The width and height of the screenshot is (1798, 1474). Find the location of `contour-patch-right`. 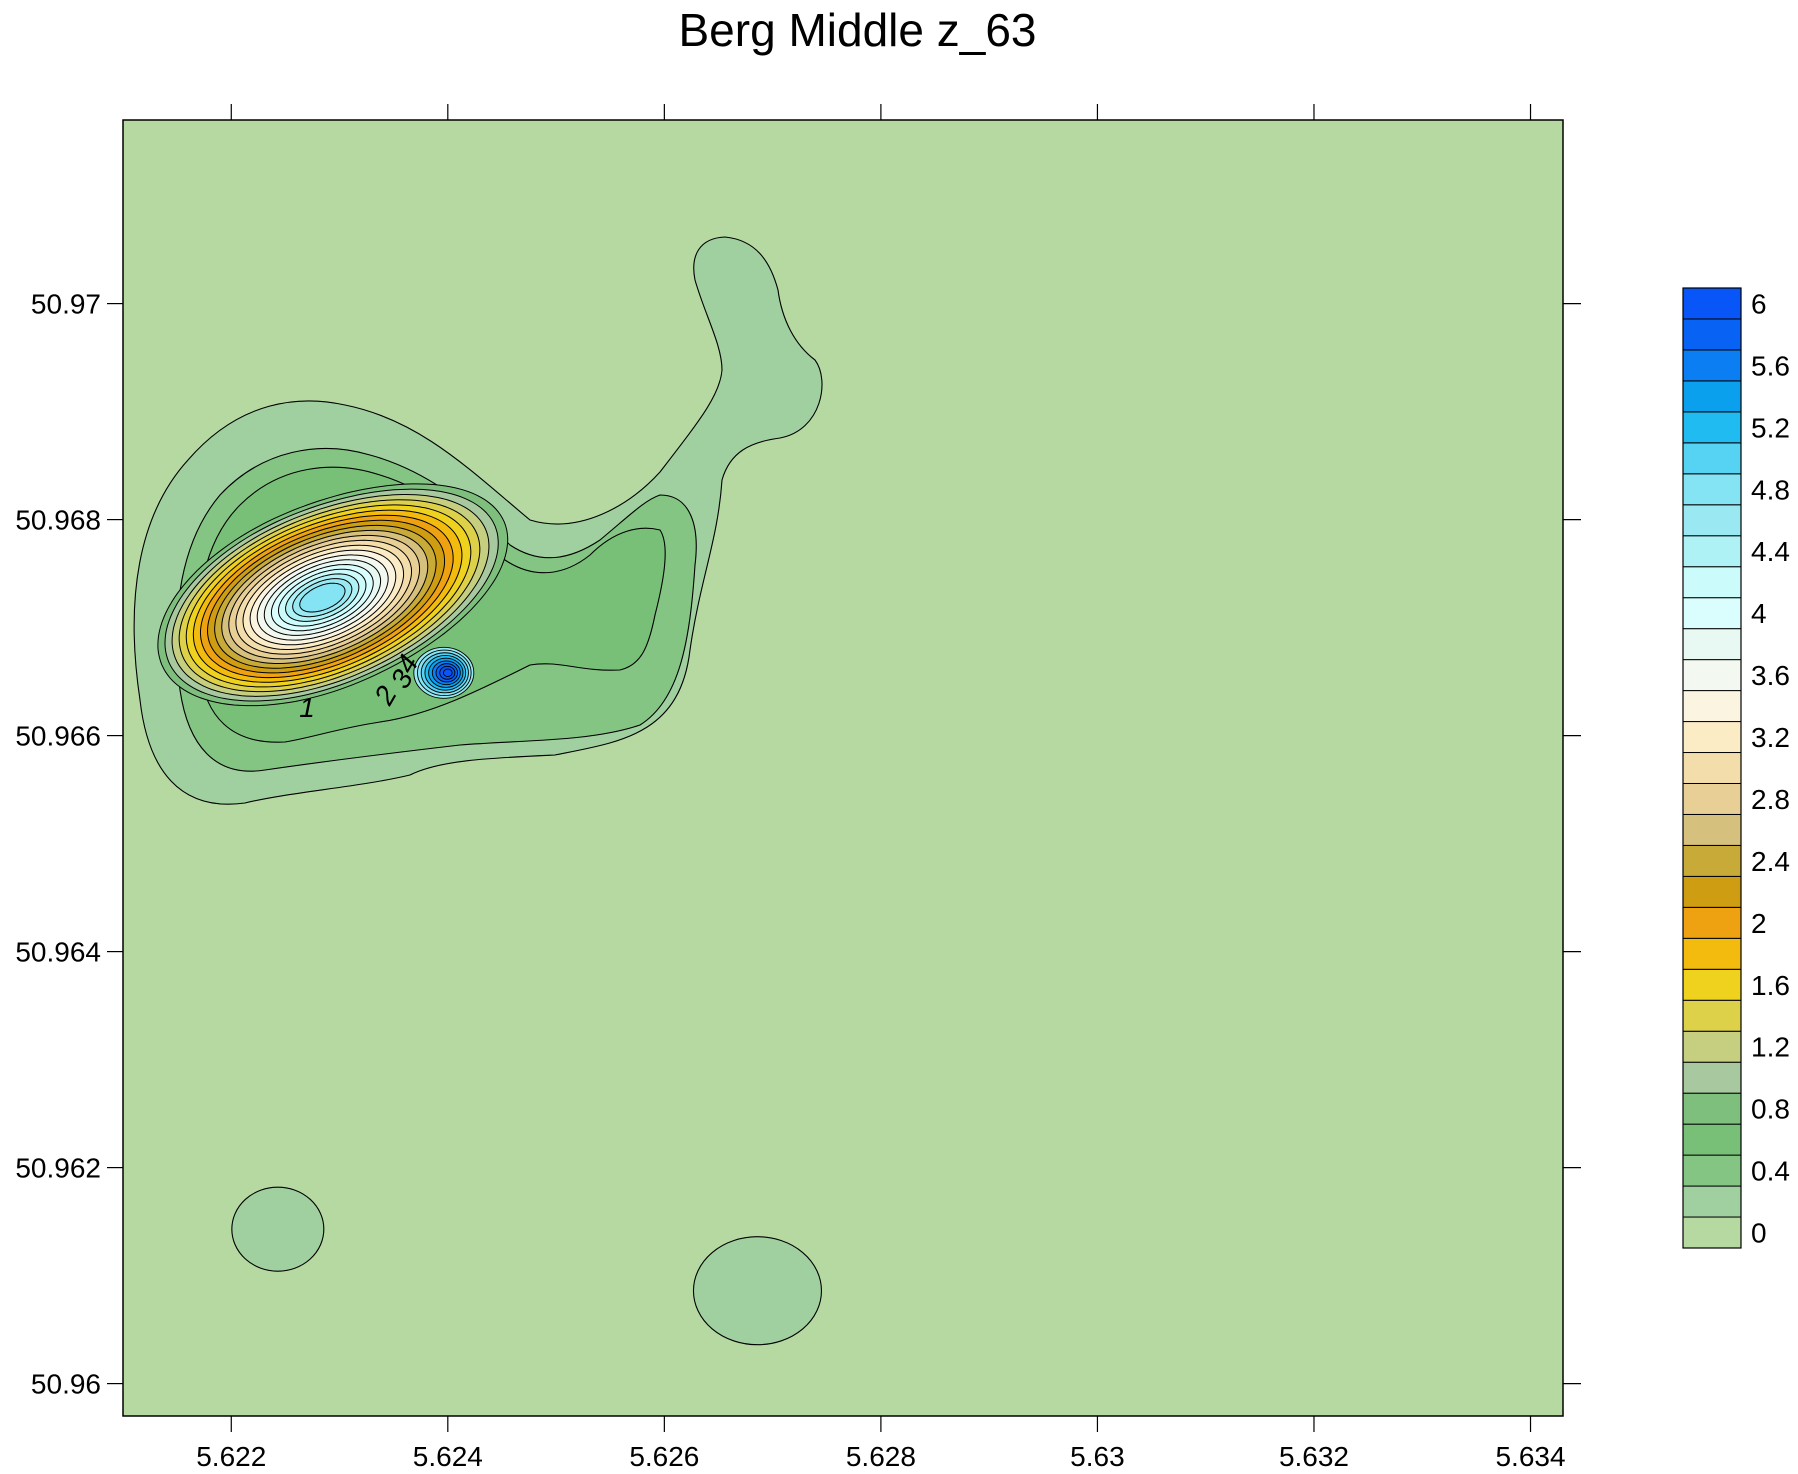

contour-patch-right is located at coordinates (757, 1291).